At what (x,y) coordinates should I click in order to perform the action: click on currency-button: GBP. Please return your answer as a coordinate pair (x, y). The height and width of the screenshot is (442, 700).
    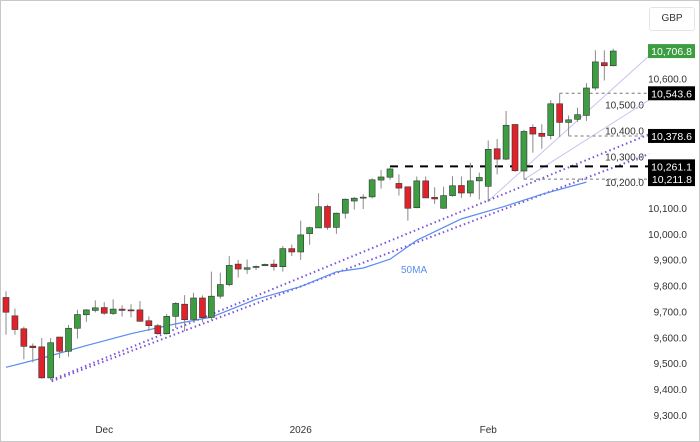
    Looking at the image, I should click on (672, 19).